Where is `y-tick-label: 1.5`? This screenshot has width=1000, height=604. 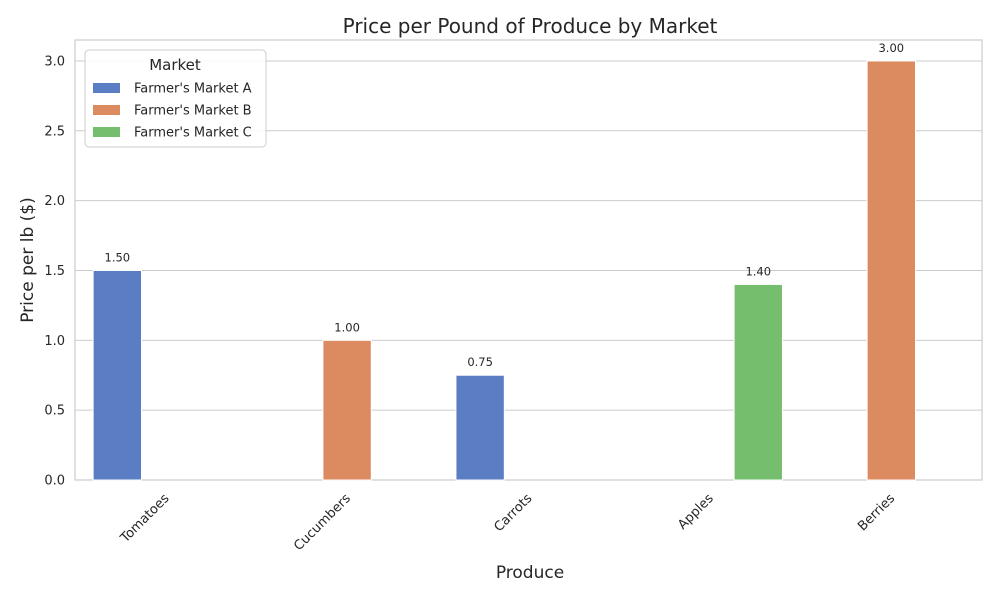 y-tick-label: 1.5 is located at coordinates (54, 271).